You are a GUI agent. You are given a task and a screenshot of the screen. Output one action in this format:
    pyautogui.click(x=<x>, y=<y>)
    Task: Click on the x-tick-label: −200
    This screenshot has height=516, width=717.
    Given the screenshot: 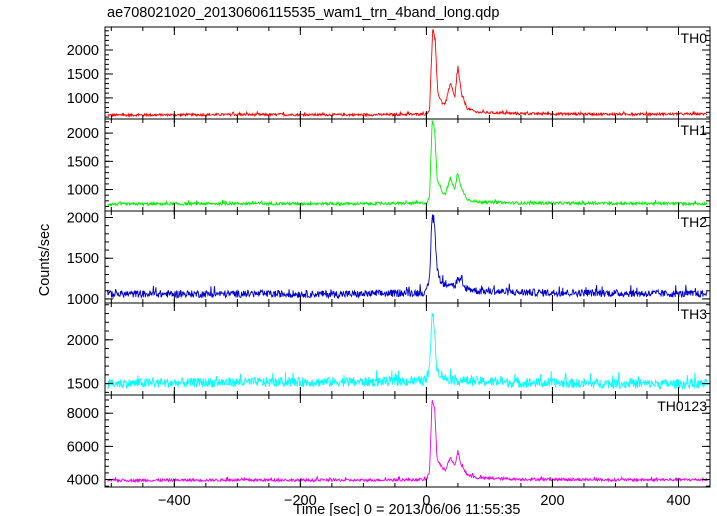 What is the action you would take?
    pyautogui.click(x=300, y=501)
    